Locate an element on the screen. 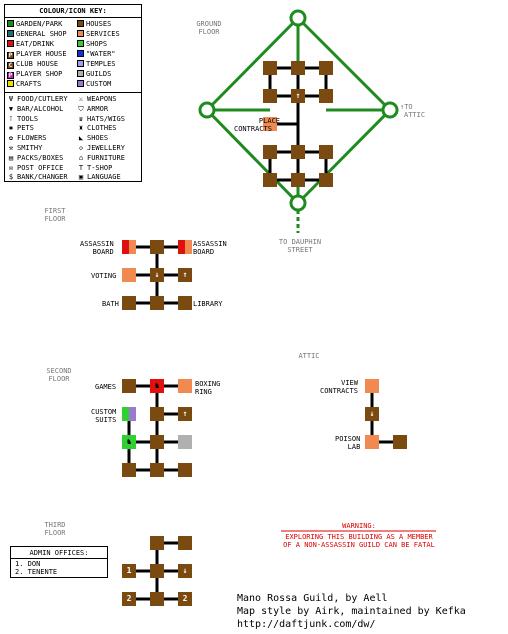 Image resolution: width=508 pixels, height=634 pixels. key-colour-shops: SHOPS is located at coordinates (92, 44).